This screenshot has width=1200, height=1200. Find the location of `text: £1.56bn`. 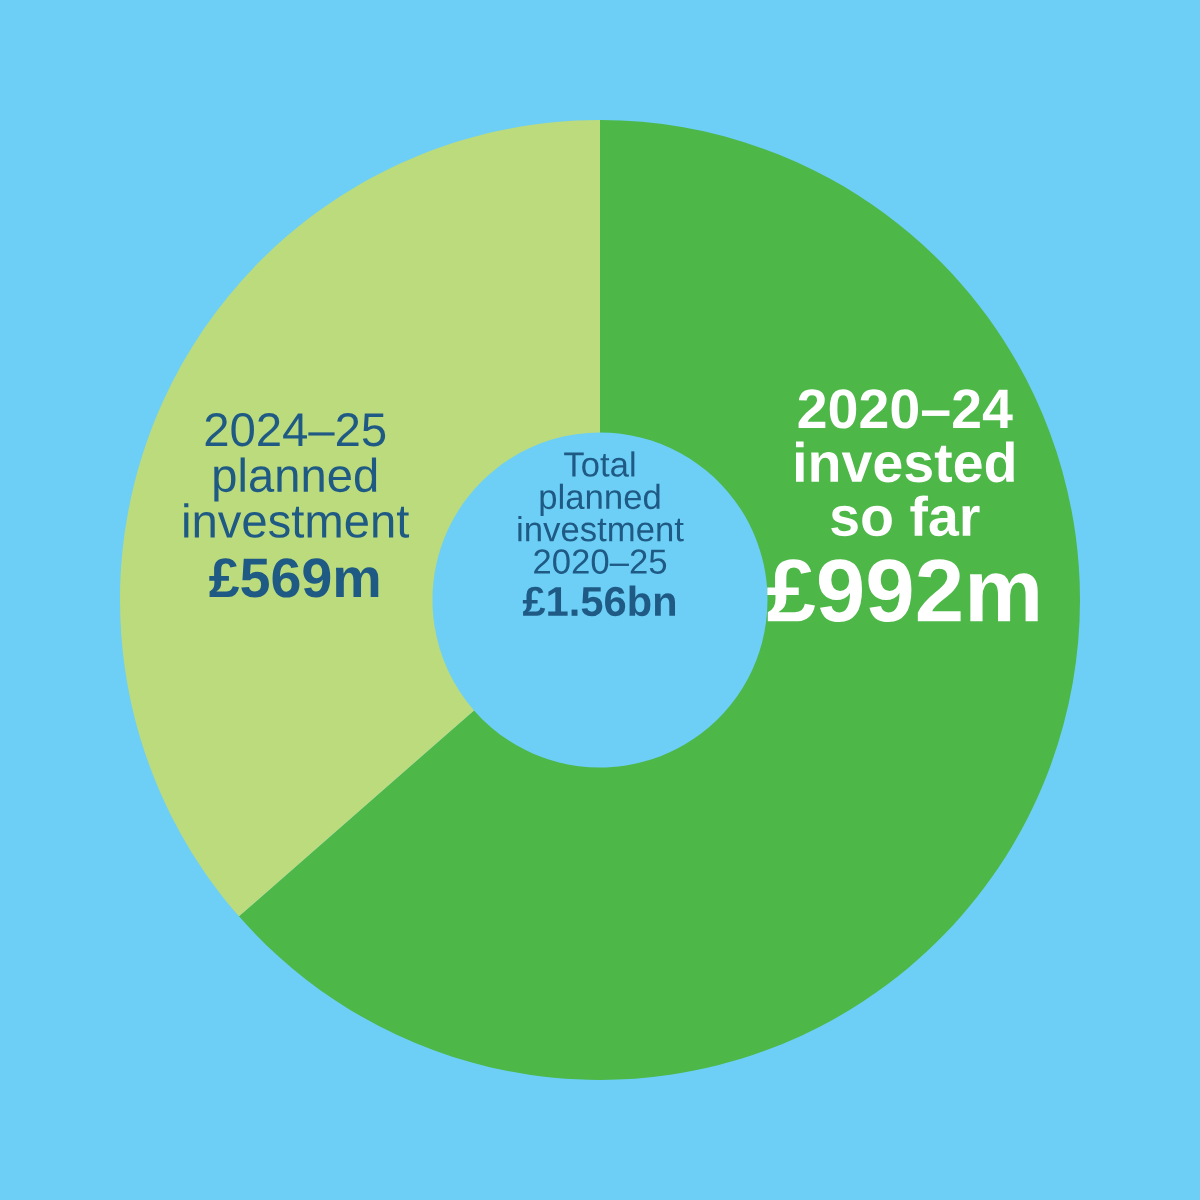

text: £1.56bn is located at coordinates (599, 601).